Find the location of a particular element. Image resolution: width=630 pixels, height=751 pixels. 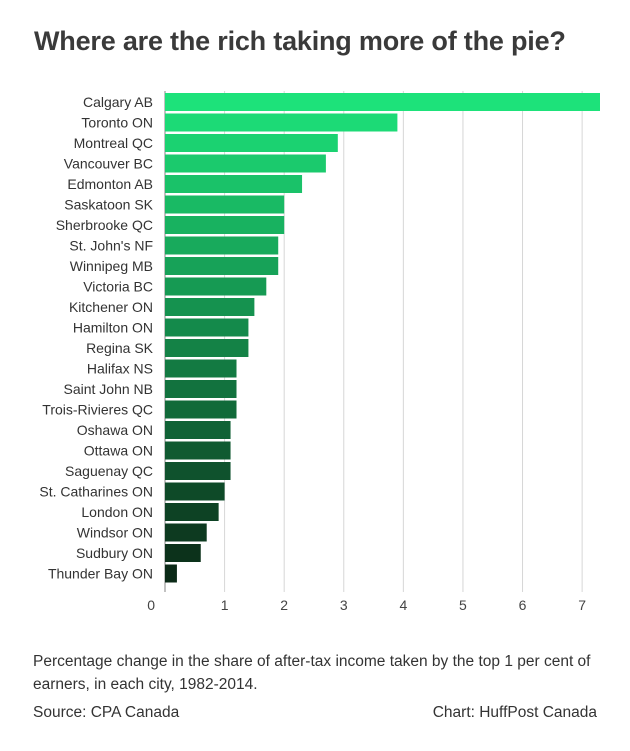

x-tick-label: 4 is located at coordinates (403, 605).